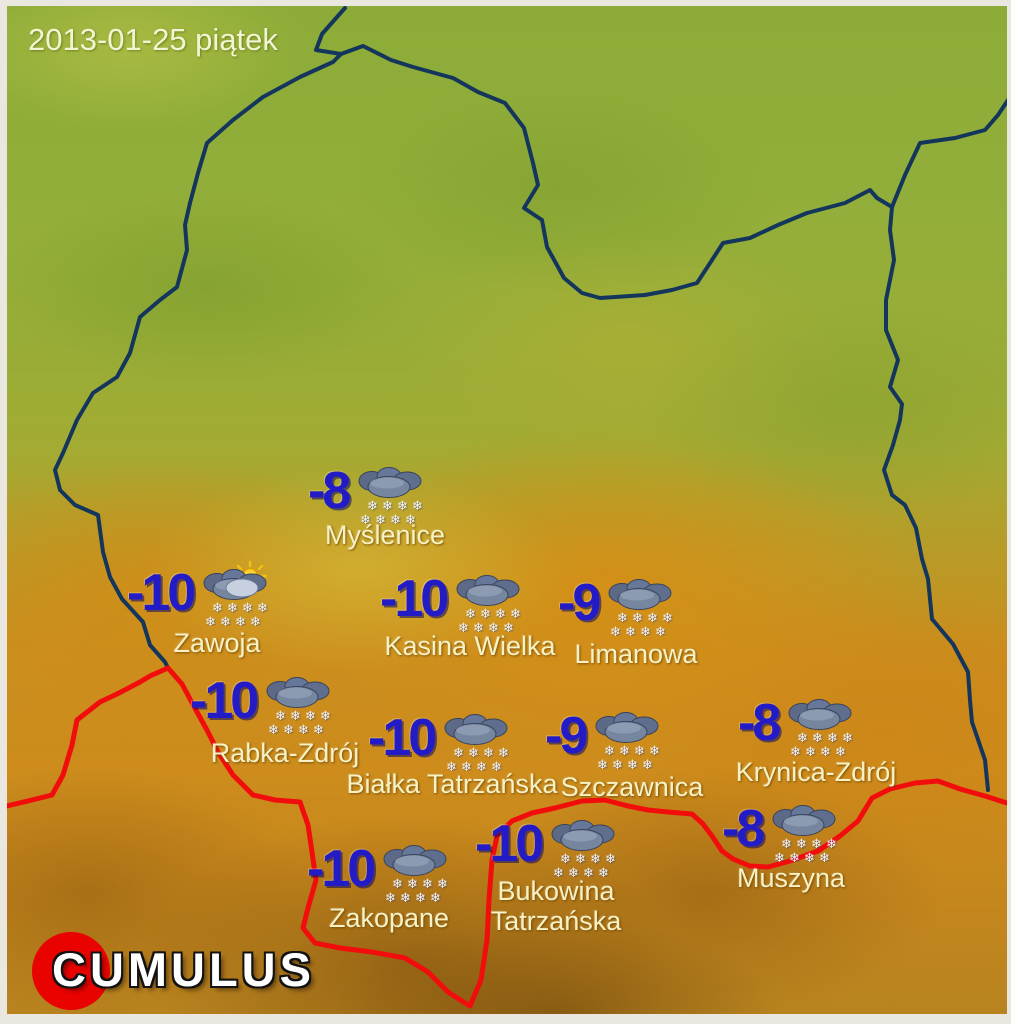 Image resolution: width=1011 pixels, height=1024 pixels. What do you see at coordinates (153, 39) in the screenshot?
I see `date-label: 2013-01-25 piątek` at bounding box center [153, 39].